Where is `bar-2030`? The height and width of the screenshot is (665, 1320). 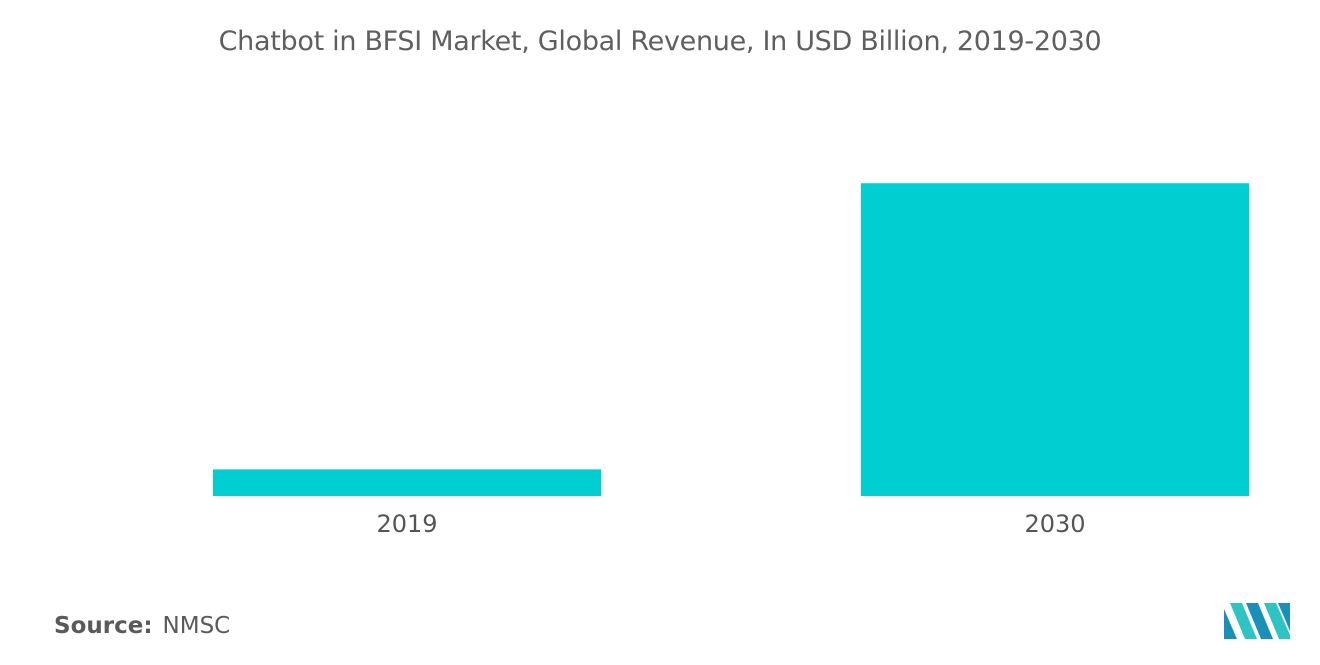
bar-2030 is located at coordinates (1055, 339).